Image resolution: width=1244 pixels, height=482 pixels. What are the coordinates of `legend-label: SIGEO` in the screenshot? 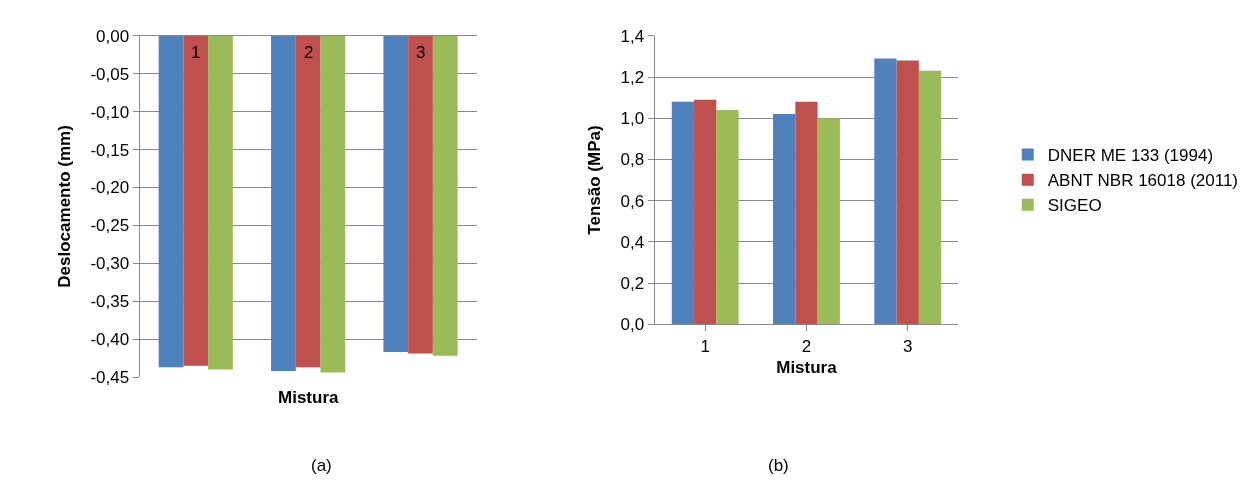 It's located at (1074, 206).